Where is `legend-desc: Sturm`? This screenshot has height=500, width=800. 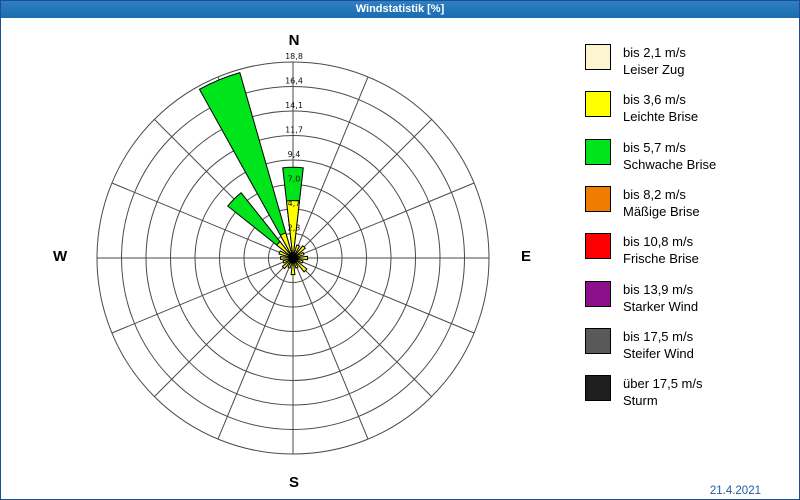
legend-desc: Sturm is located at coordinates (640, 401).